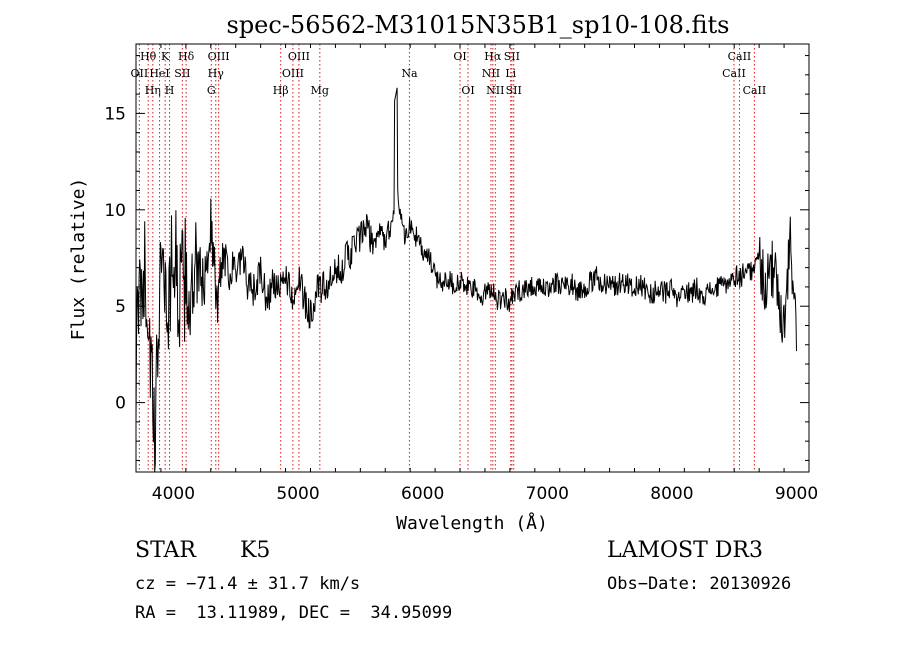 The height and width of the screenshot is (649, 900). Describe the element at coordinates (165, 550) in the screenshot. I see `object-class: STAR` at that location.